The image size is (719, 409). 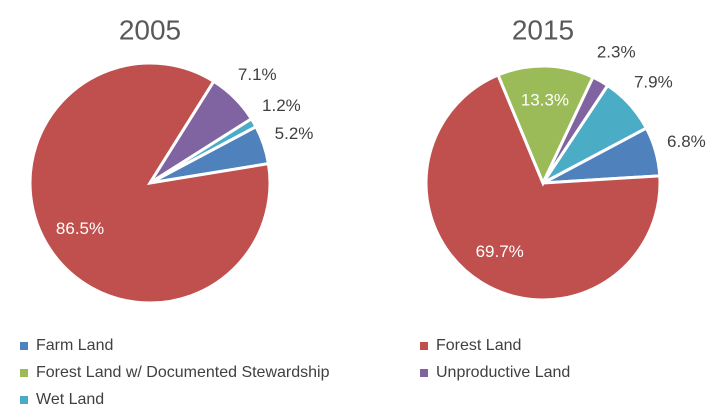 What do you see at coordinates (281, 105) in the screenshot?
I see `data-label: 1.2%` at bounding box center [281, 105].